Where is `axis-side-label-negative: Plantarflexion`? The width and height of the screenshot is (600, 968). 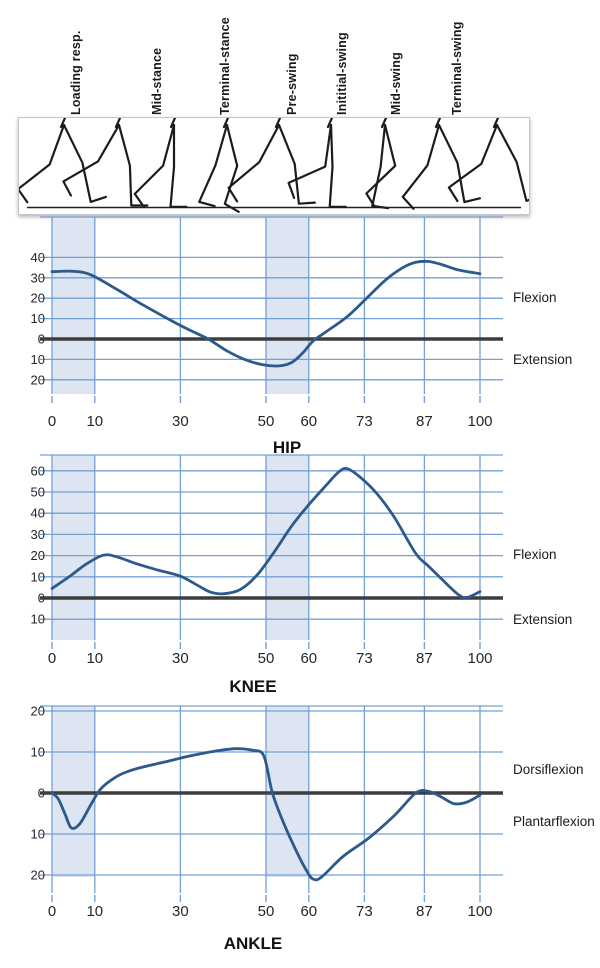
axis-side-label-negative: Plantarflexion is located at coordinates (554, 821).